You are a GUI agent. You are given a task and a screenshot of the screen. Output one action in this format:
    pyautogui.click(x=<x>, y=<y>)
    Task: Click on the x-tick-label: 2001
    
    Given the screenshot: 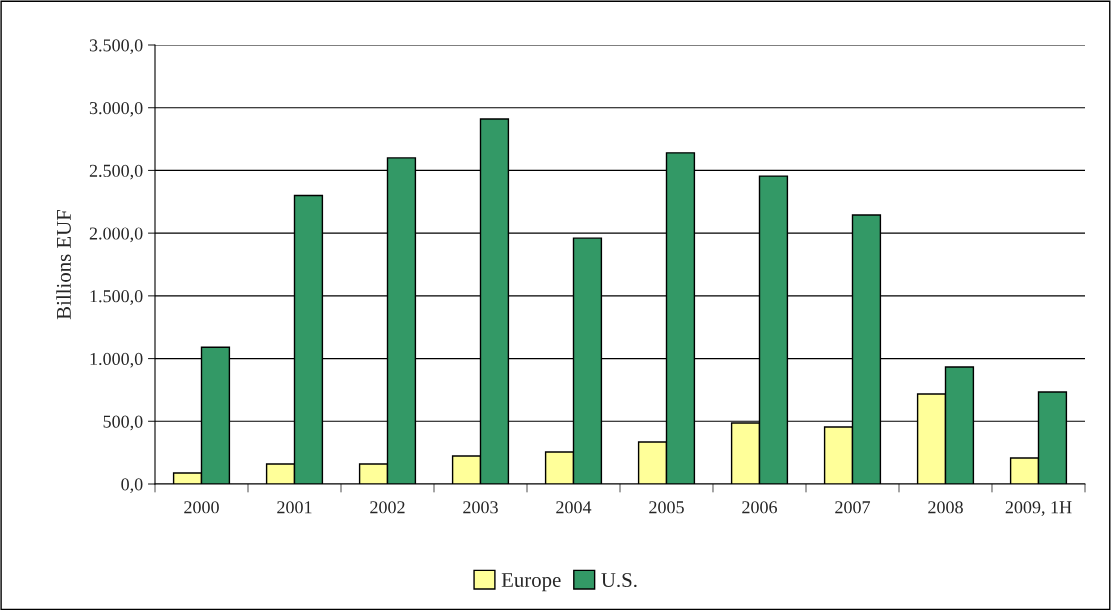 What is the action you would take?
    pyautogui.click(x=294, y=507)
    